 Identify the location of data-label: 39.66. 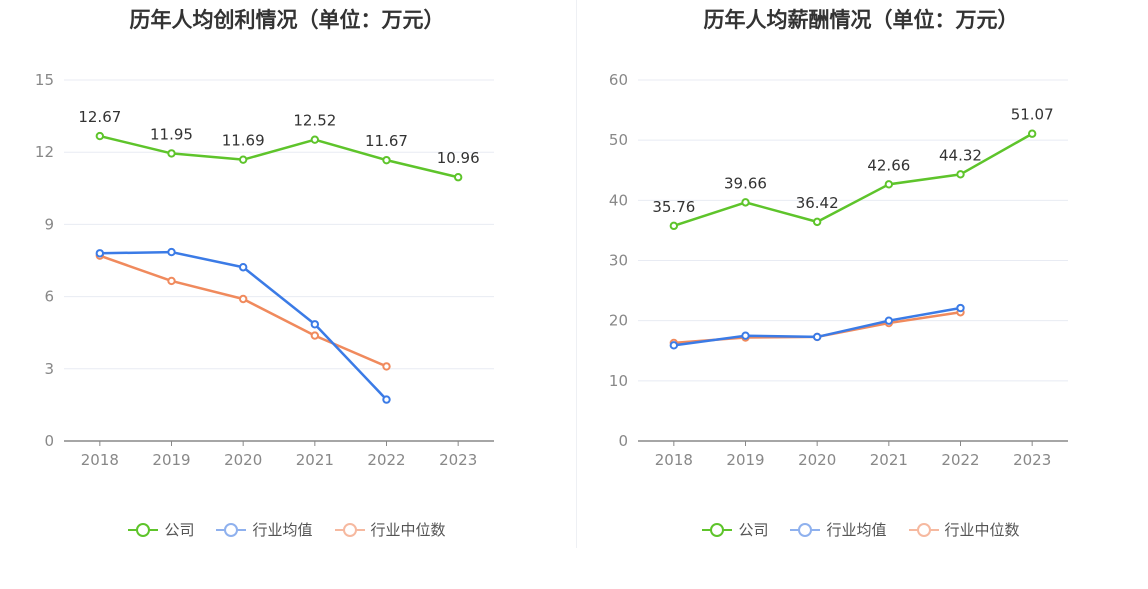
(745, 183).